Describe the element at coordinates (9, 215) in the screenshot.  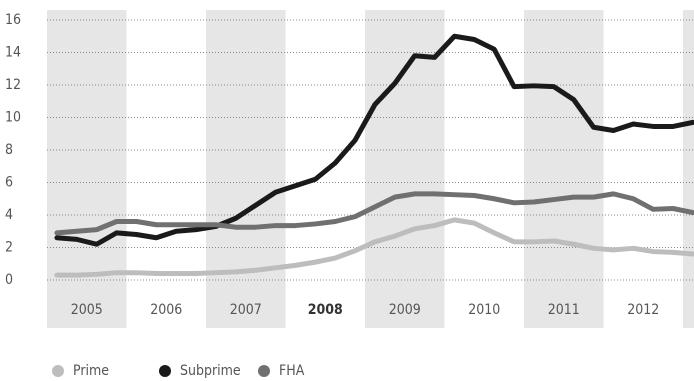
I see `y-tick-label: 4` at that location.